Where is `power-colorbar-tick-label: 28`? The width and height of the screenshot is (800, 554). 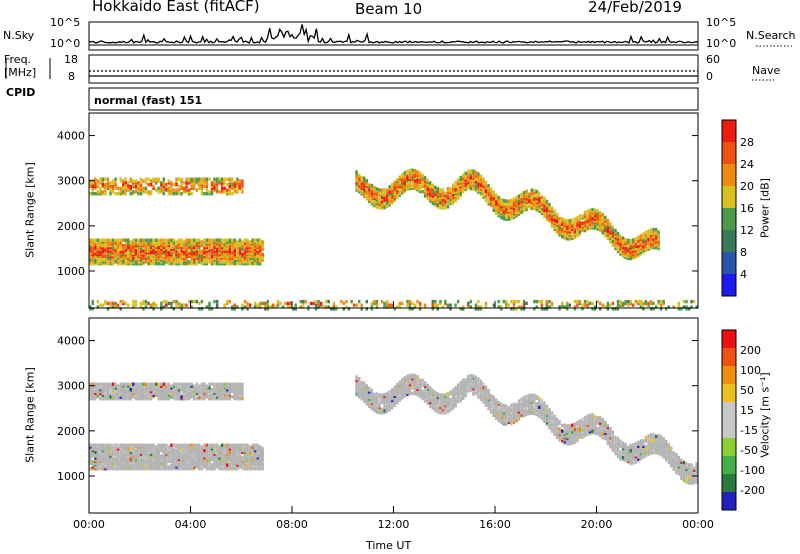
power-colorbar-tick-label: 28 is located at coordinates (747, 142).